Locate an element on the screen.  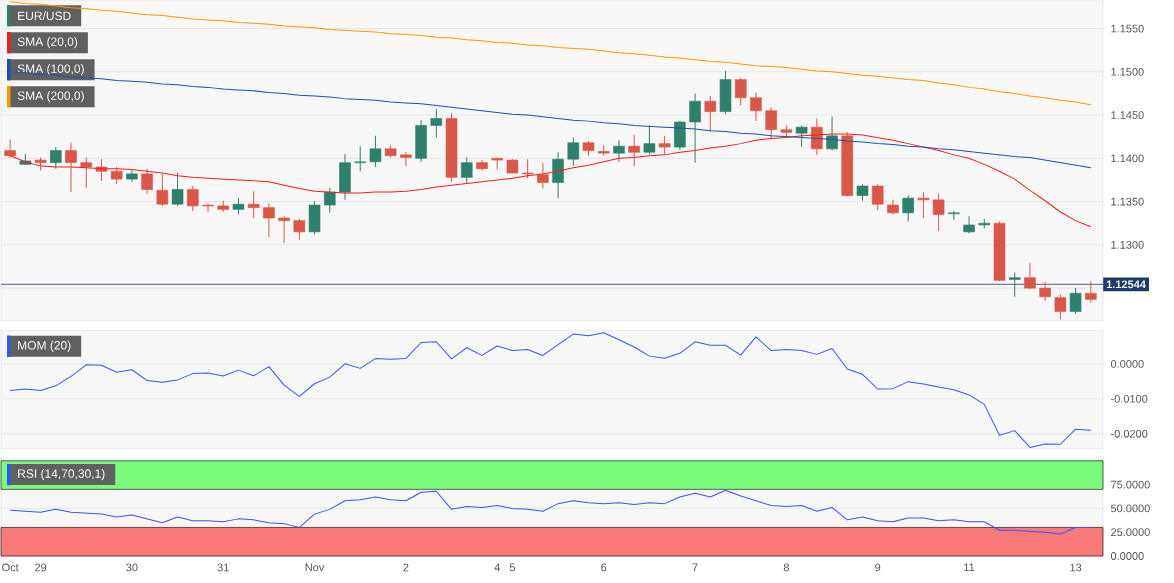
y-tick-label: -0.0100 is located at coordinates (1129, 398).